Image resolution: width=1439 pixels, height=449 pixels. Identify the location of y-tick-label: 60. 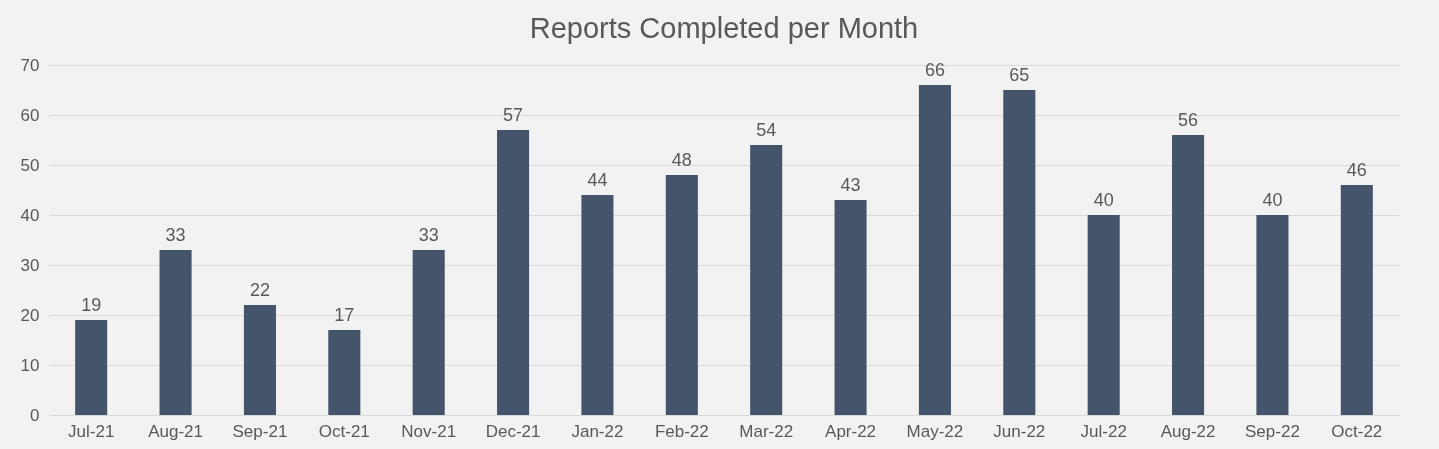
(30, 115).